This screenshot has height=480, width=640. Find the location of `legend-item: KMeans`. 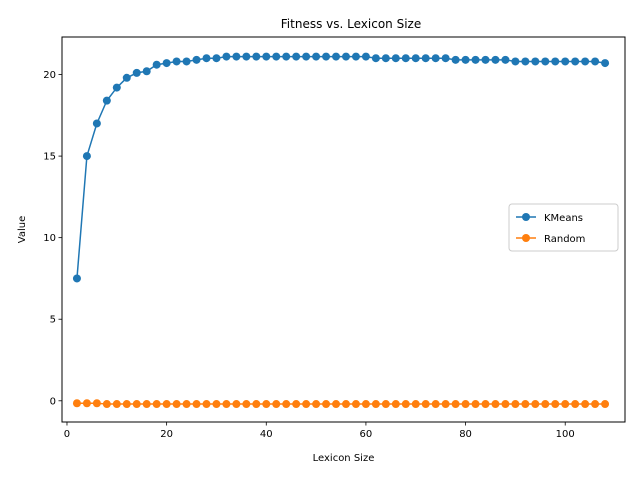

legend-item: KMeans is located at coordinates (549, 218).